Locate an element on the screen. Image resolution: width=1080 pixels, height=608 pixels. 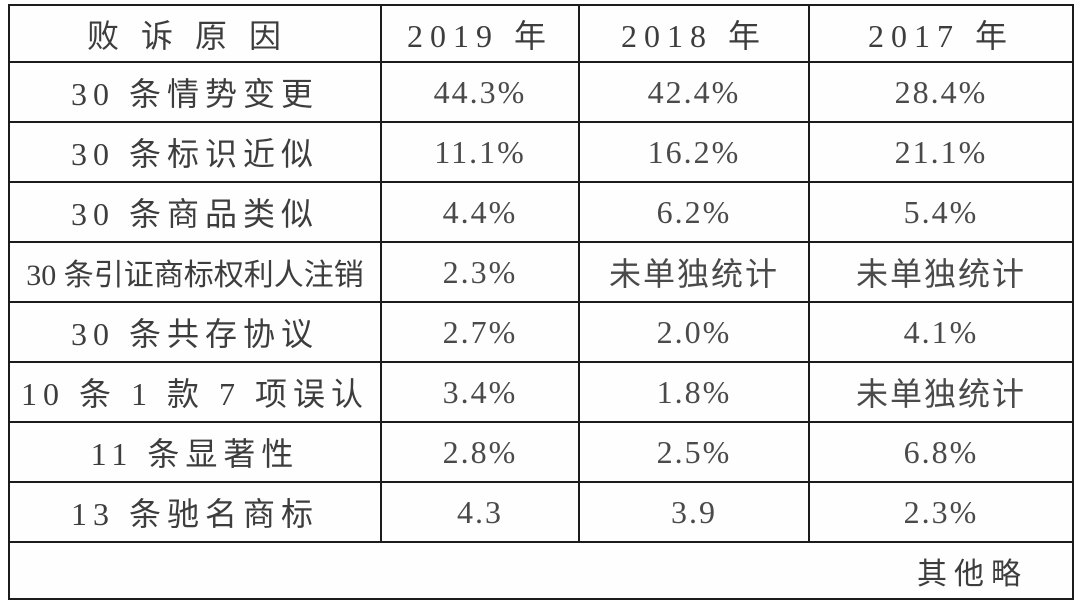
column-header-2017: 2017 年 is located at coordinates (941, 33).